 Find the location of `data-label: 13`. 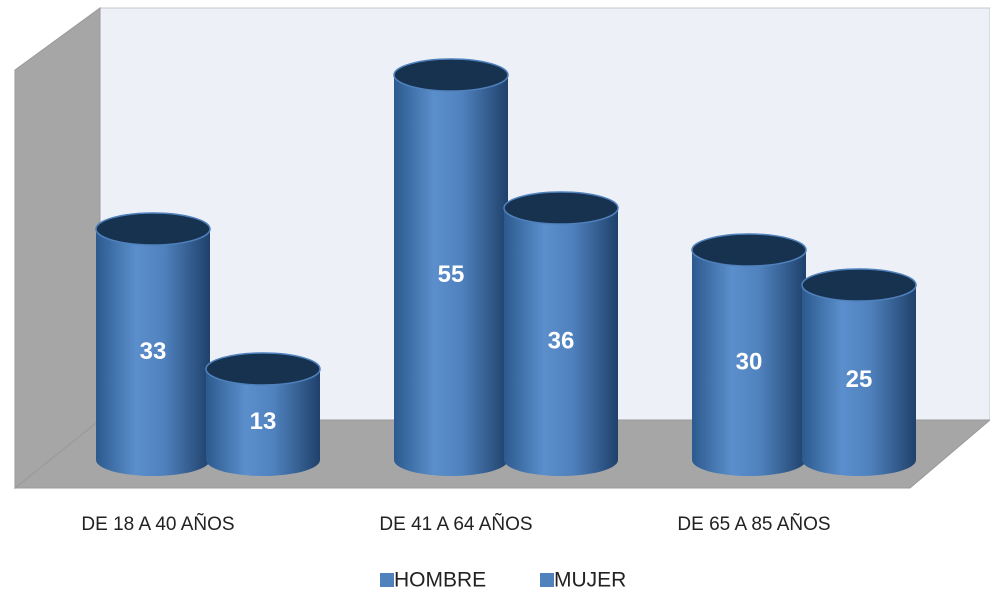

data-label: 13 is located at coordinates (263, 421).